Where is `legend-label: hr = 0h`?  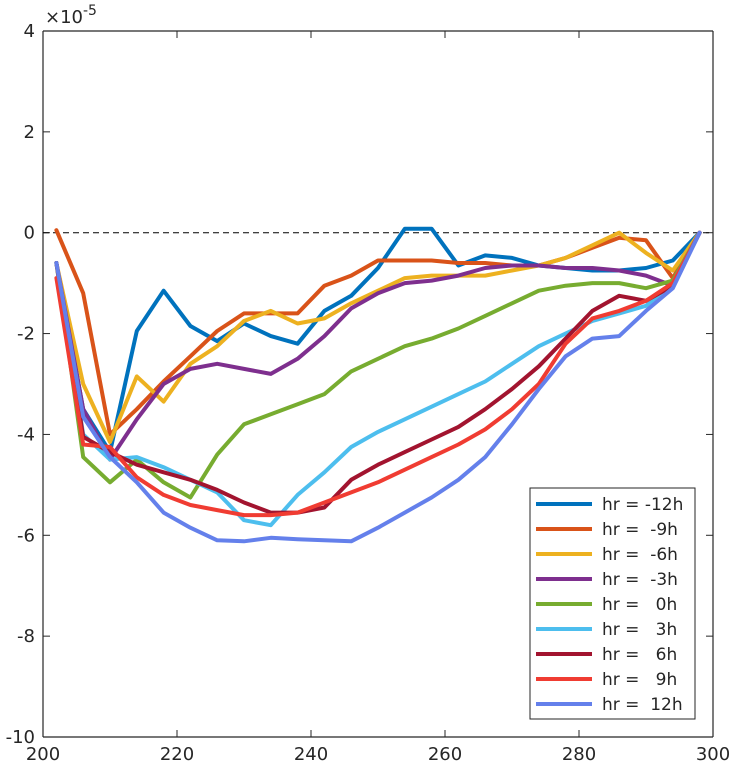 legend-label: hr = 0h is located at coordinates (639, 605).